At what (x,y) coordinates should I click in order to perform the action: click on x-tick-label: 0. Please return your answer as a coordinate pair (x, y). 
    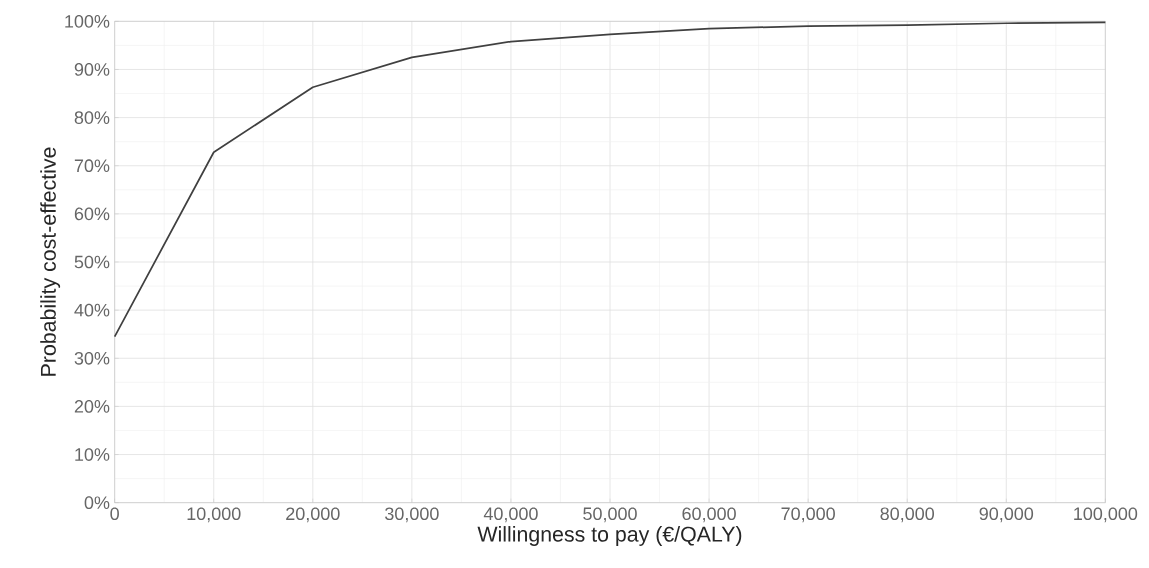
    Looking at the image, I should click on (114, 514).